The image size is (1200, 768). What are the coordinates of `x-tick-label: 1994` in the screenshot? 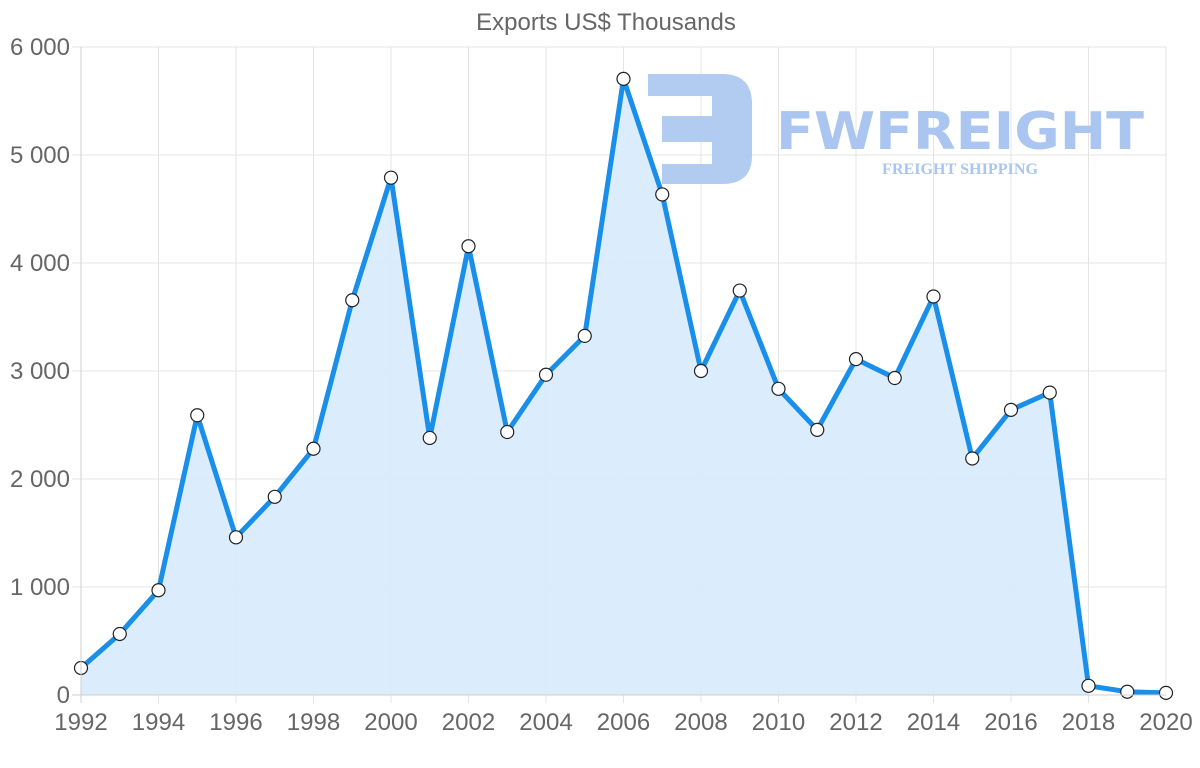 It's located at (158, 722).